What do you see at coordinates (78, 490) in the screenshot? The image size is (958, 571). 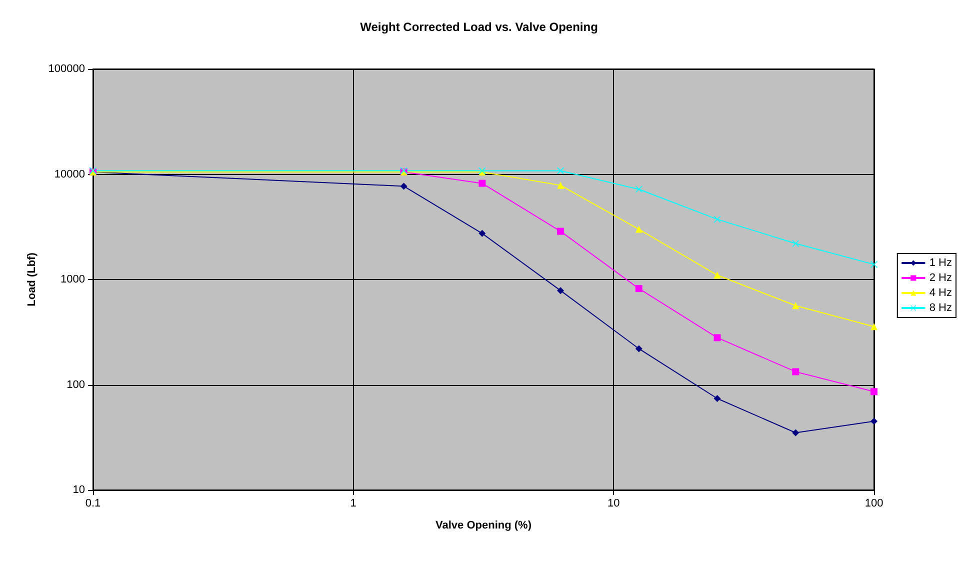 I see `y-tick-label: 10` at bounding box center [78, 490].